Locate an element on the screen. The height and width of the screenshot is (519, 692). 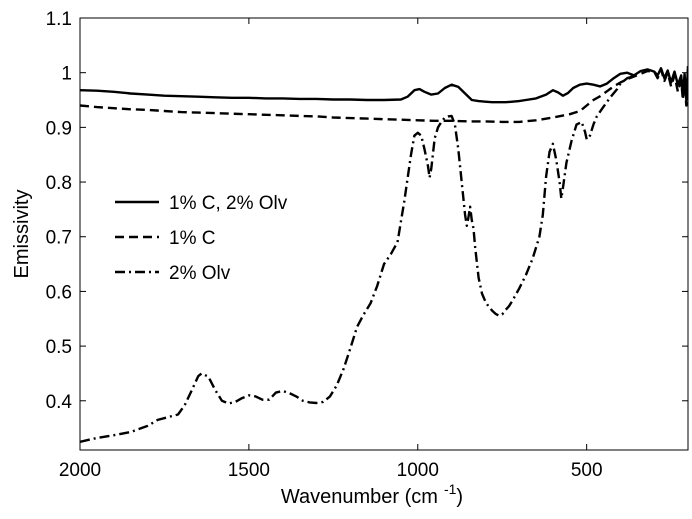
x-axis-title: Wavenumber (cm -1) is located at coordinates (372, 494).